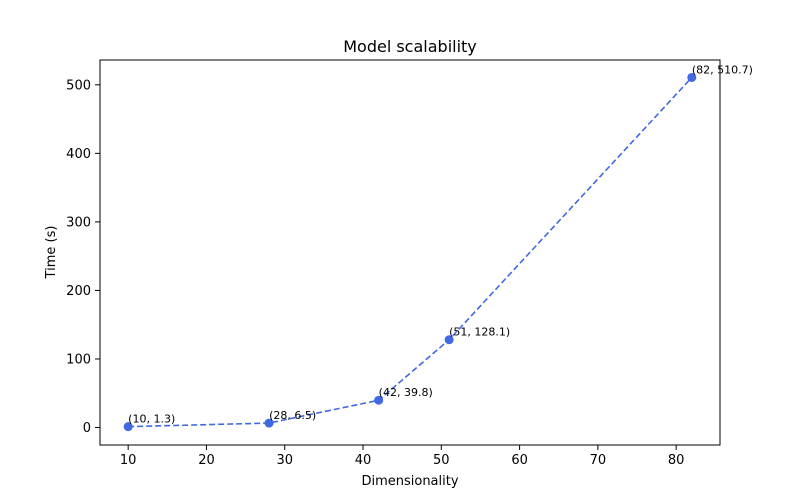  What do you see at coordinates (78, 154) in the screenshot?
I see `y-tick-label: 400` at bounding box center [78, 154].